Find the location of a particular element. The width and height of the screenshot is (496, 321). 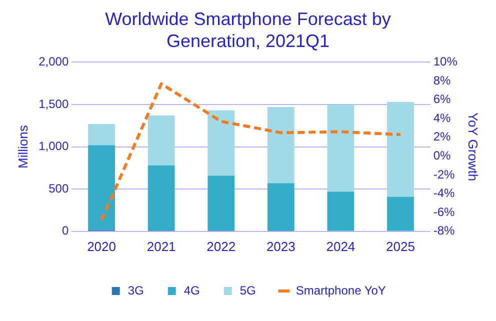

y2-tick-label: -8% is located at coordinates (444, 231).